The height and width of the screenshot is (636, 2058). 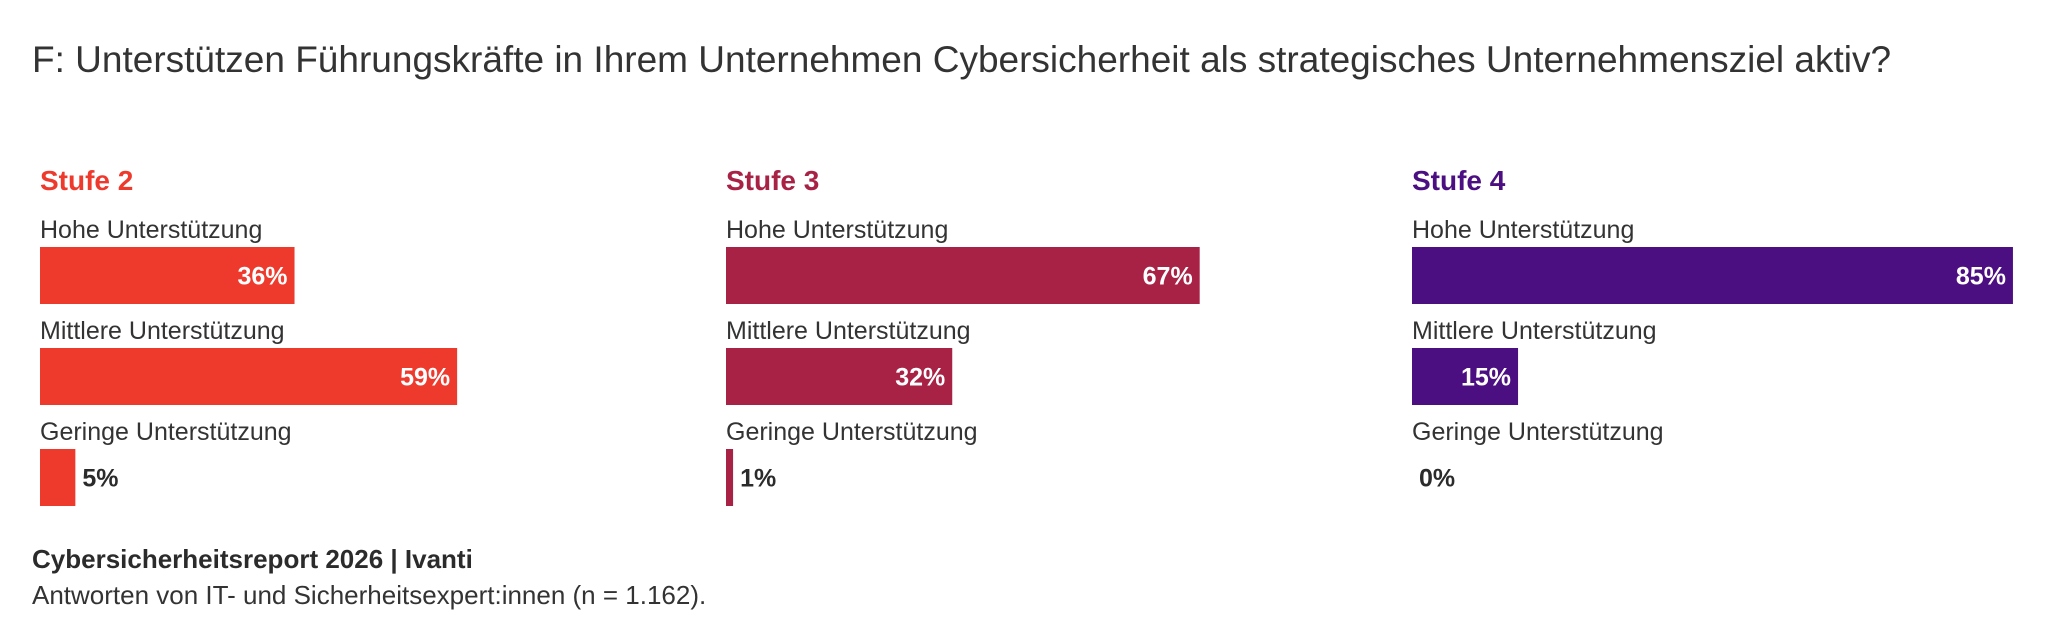 I want to click on data-label: 85%, so click(x=1981, y=277).